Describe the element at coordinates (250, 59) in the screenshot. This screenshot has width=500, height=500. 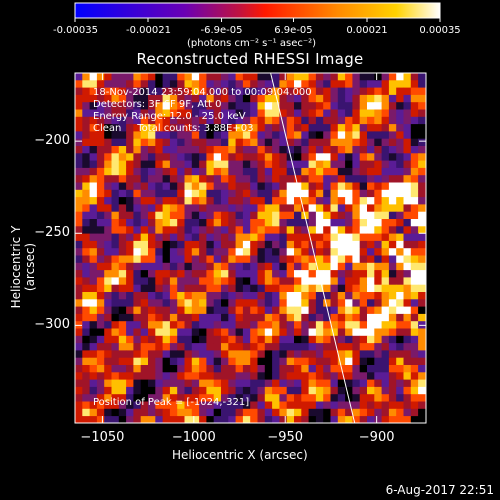
I see `chart-title: Reconstructed RHESSI Image` at that location.